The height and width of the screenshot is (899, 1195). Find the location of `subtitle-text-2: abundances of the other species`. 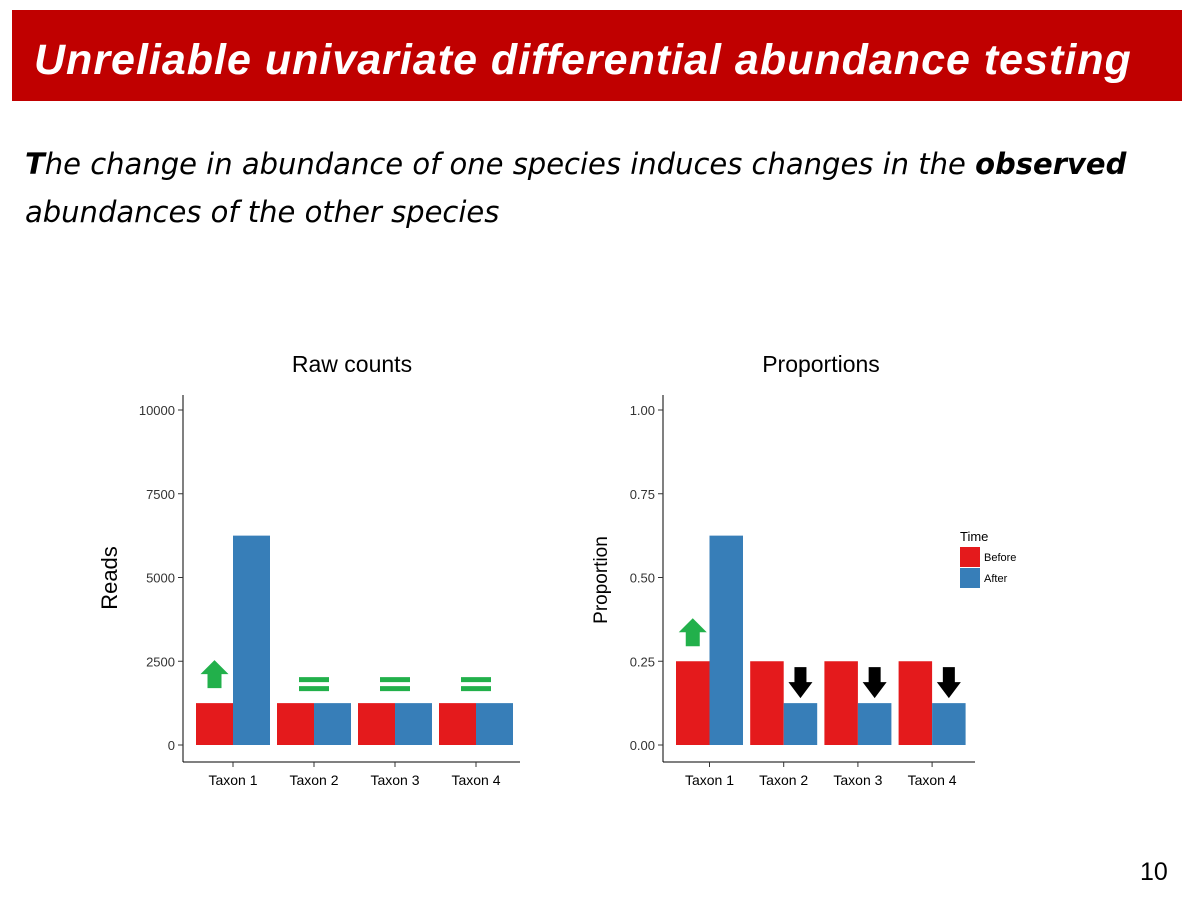

subtitle-text-2: abundances of the other species is located at coordinates (262, 212).